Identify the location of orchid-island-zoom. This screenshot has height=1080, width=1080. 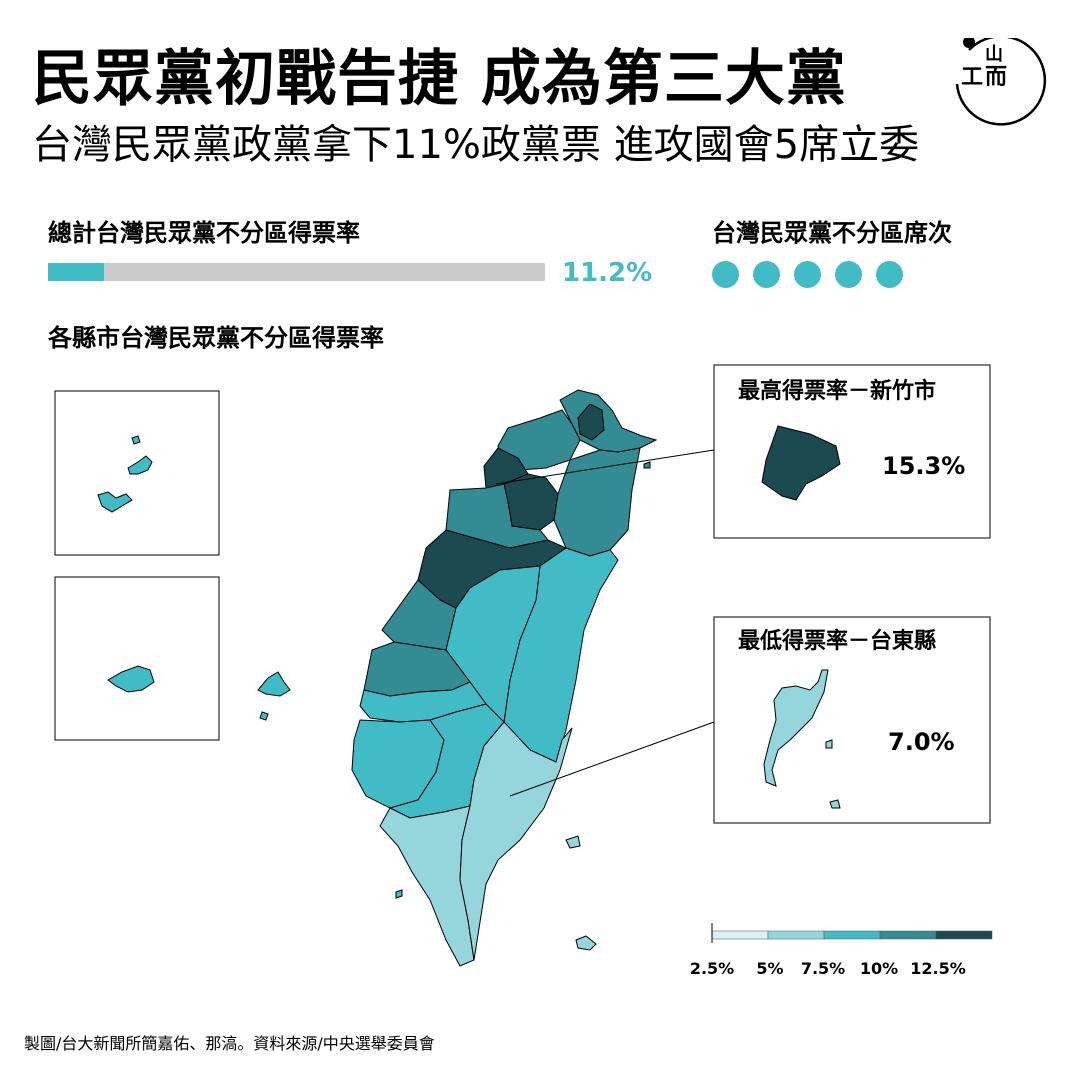
(835, 804).